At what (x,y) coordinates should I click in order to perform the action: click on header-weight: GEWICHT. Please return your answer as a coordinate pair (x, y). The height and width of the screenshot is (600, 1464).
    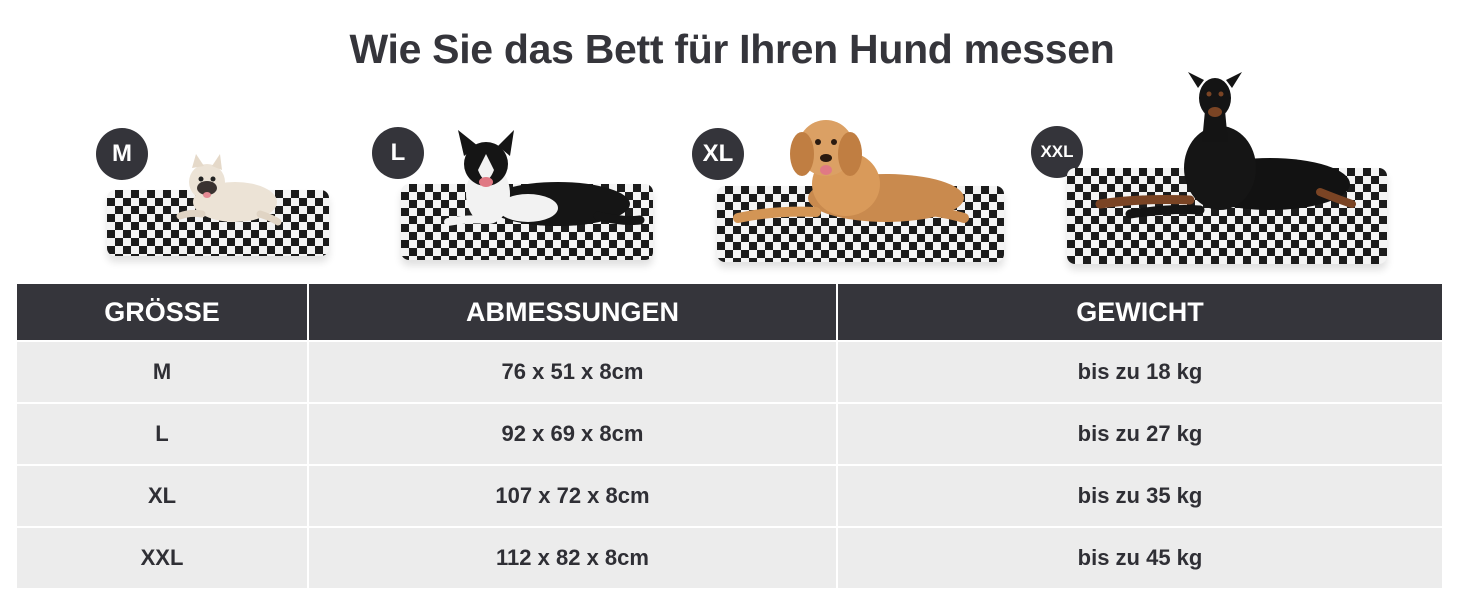
    Looking at the image, I should click on (1139, 312).